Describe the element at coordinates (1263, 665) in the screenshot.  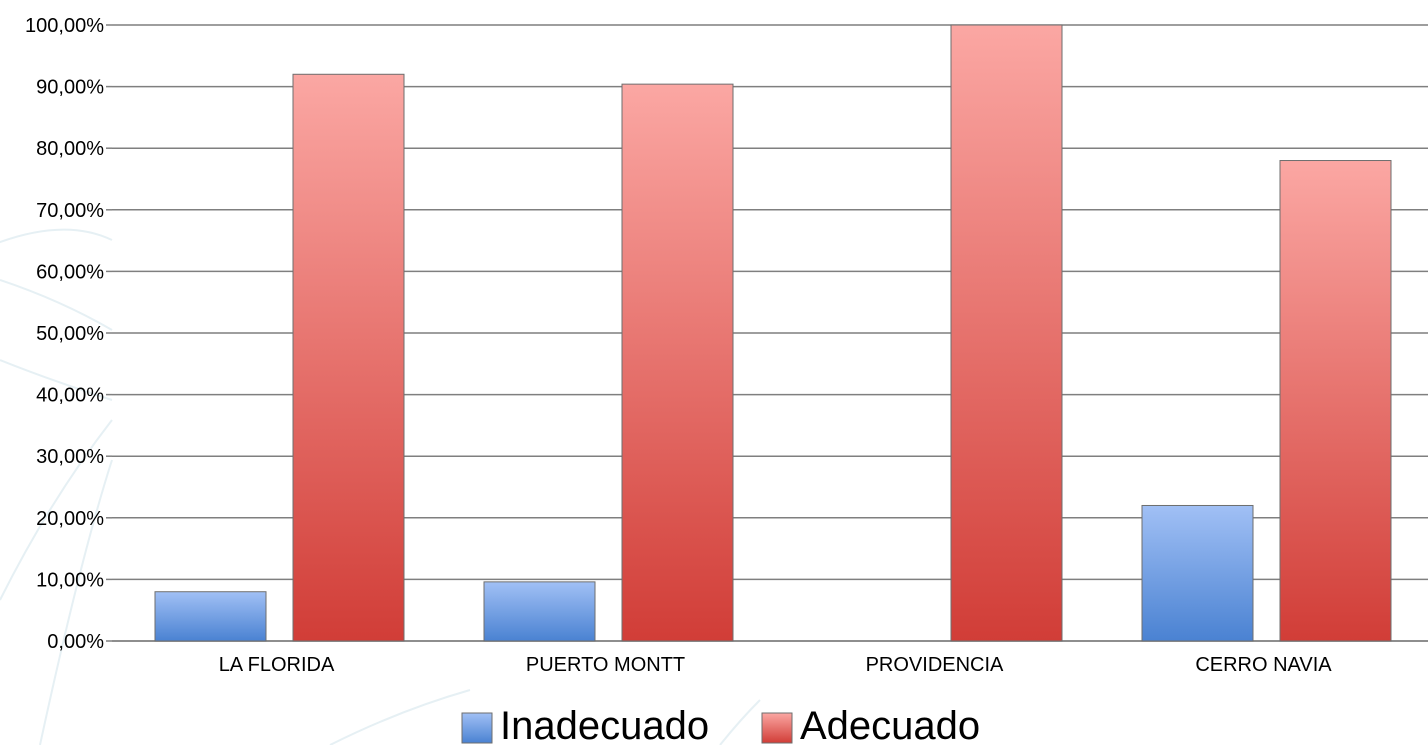
I see `x-tick-label: CERRO NAVIA` at that location.